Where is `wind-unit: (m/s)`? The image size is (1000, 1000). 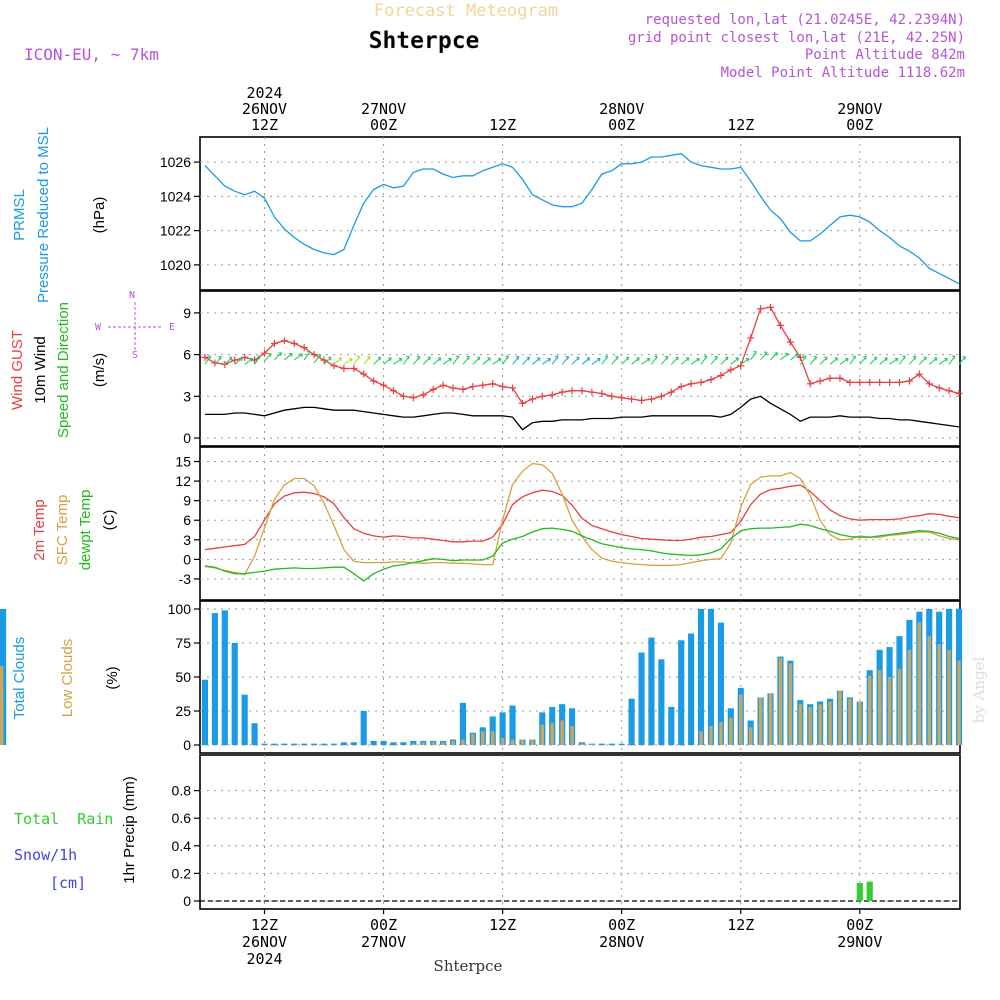
wind-unit: (m/s) is located at coordinates (99, 370).